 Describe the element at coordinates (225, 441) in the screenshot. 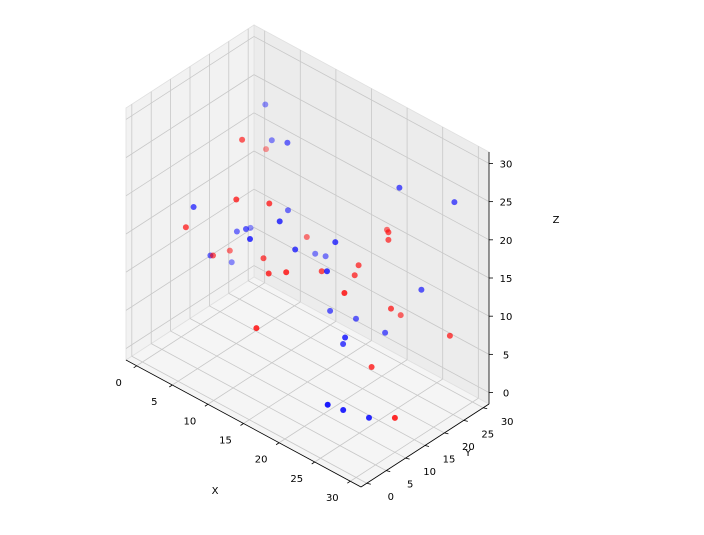

I see `x-tick-label: 15` at that location.